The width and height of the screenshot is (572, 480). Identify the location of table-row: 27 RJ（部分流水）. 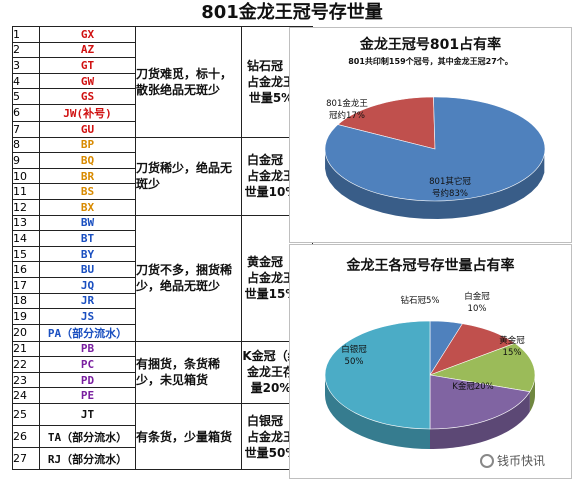
(162, 459).